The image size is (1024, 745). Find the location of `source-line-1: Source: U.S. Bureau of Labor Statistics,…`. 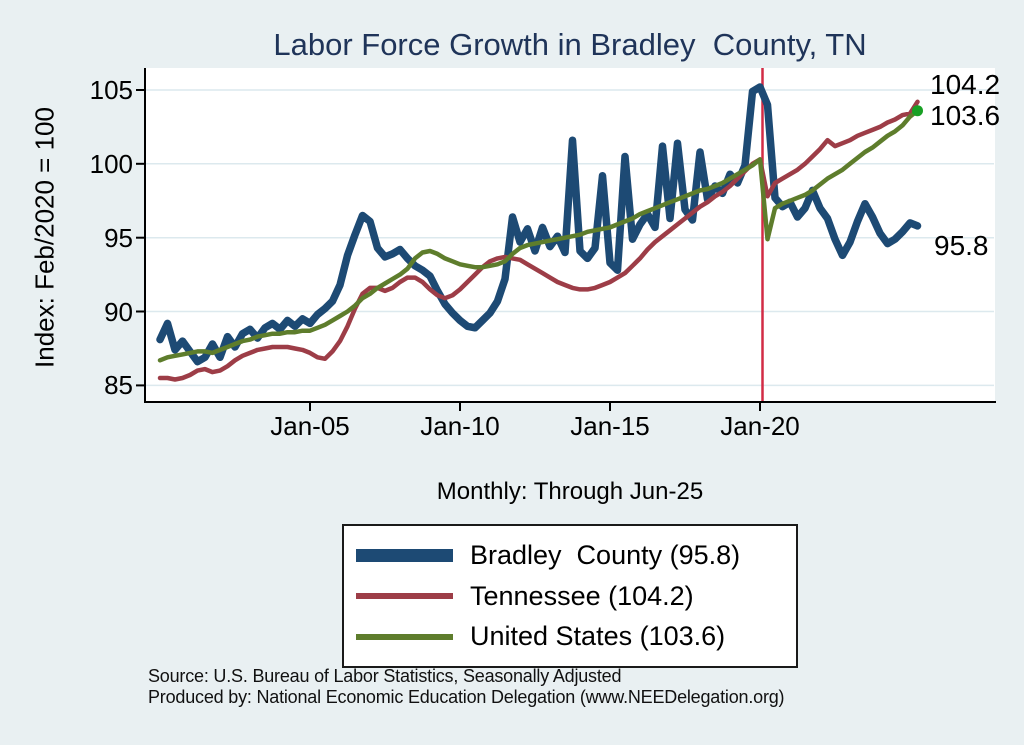

source-line-1: Source: U.S. Bureau of Labor Statistics,… is located at coordinates (385, 676).